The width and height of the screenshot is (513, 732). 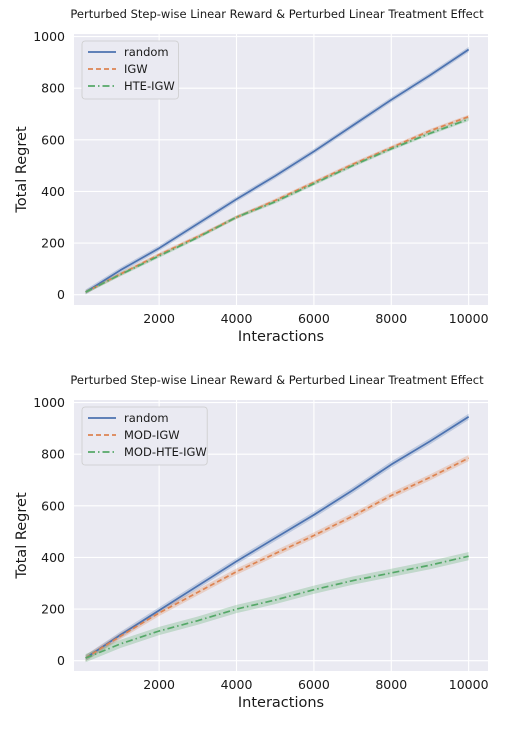 What do you see at coordinates (152, 435) in the screenshot?
I see `legend-label: MOD-IGW` at bounding box center [152, 435].